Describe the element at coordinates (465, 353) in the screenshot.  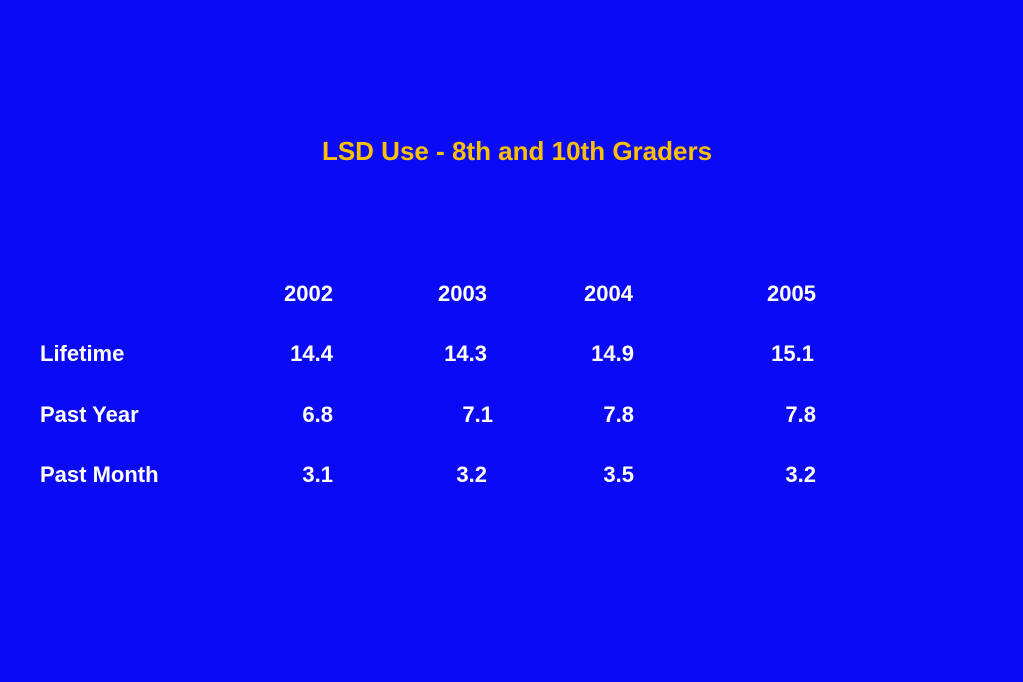
I see `table-cell: 14.3` at that location.